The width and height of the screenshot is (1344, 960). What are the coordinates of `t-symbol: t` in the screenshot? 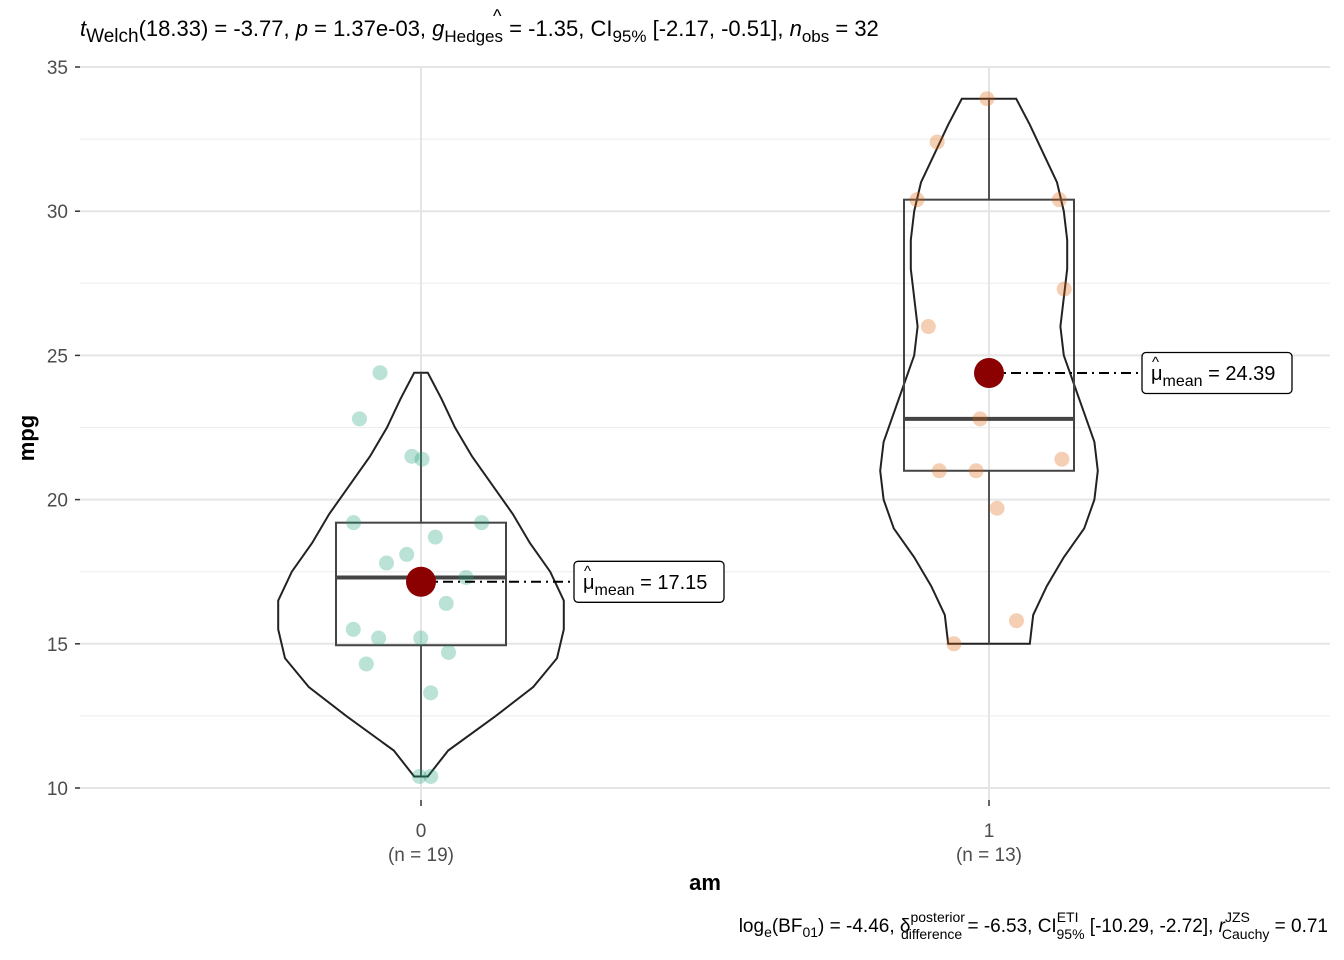 It's located at (83, 28).